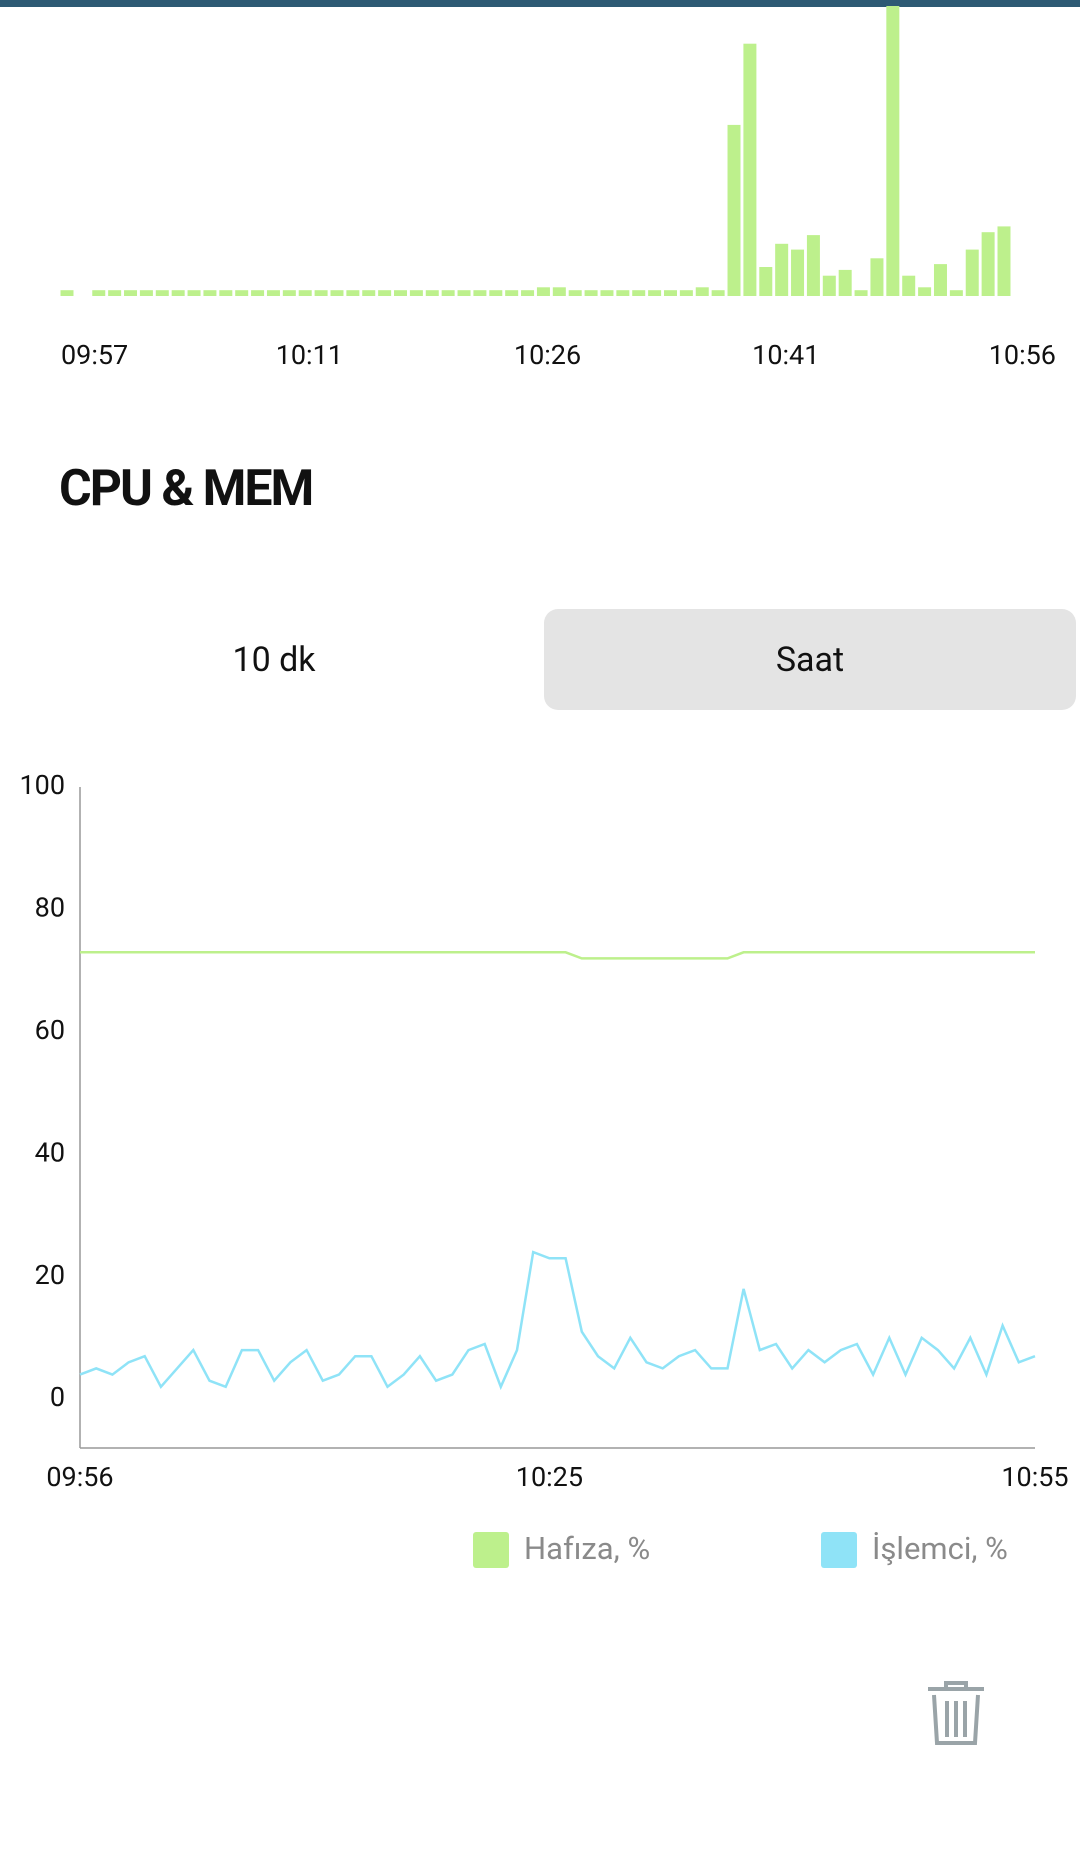 The width and height of the screenshot is (1080, 1855). Describe the element at coordinates (547, 355) in the screenshot. I see `x-tick-label: 10:26` at that location.